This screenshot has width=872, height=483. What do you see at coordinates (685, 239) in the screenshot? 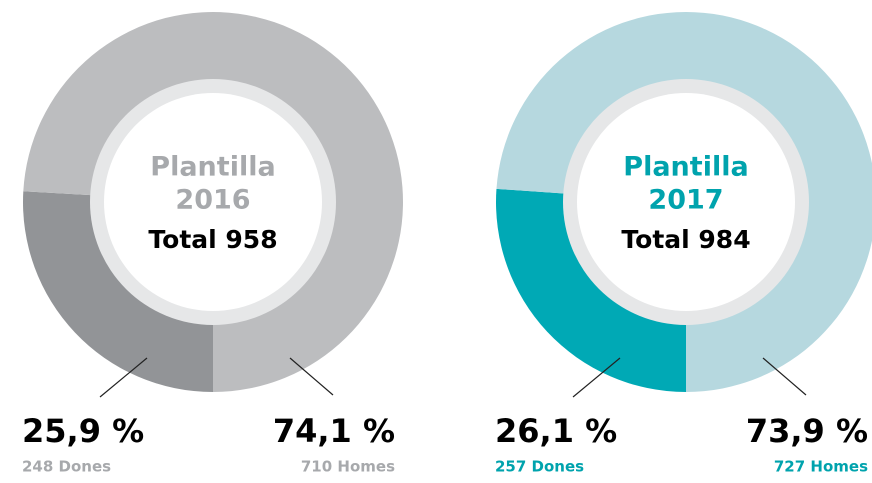
I see `center-total: Total 984` at bounding box center [685, 239].